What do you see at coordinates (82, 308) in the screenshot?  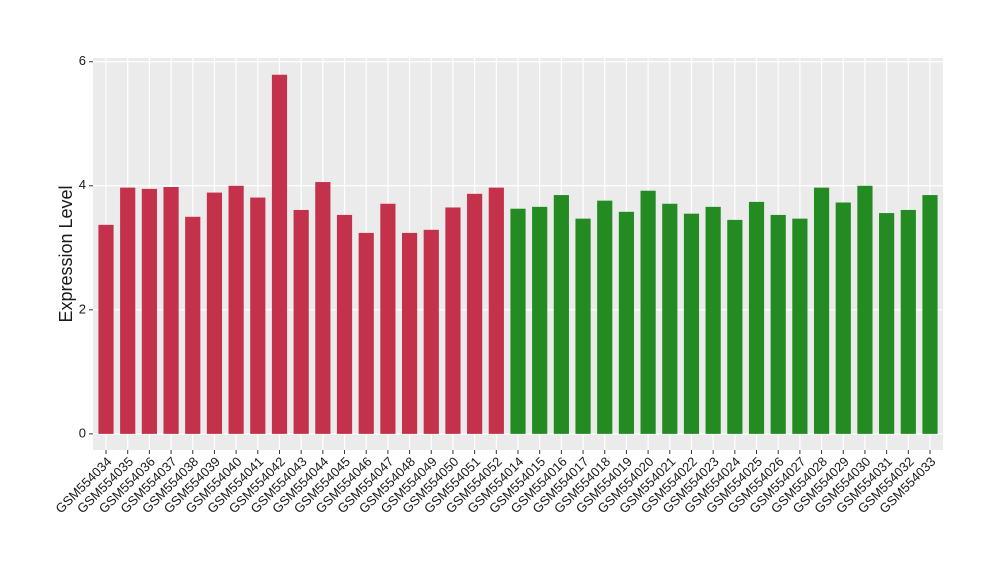 I see `y-tick-label: 2` at bounding box center [82, 308].